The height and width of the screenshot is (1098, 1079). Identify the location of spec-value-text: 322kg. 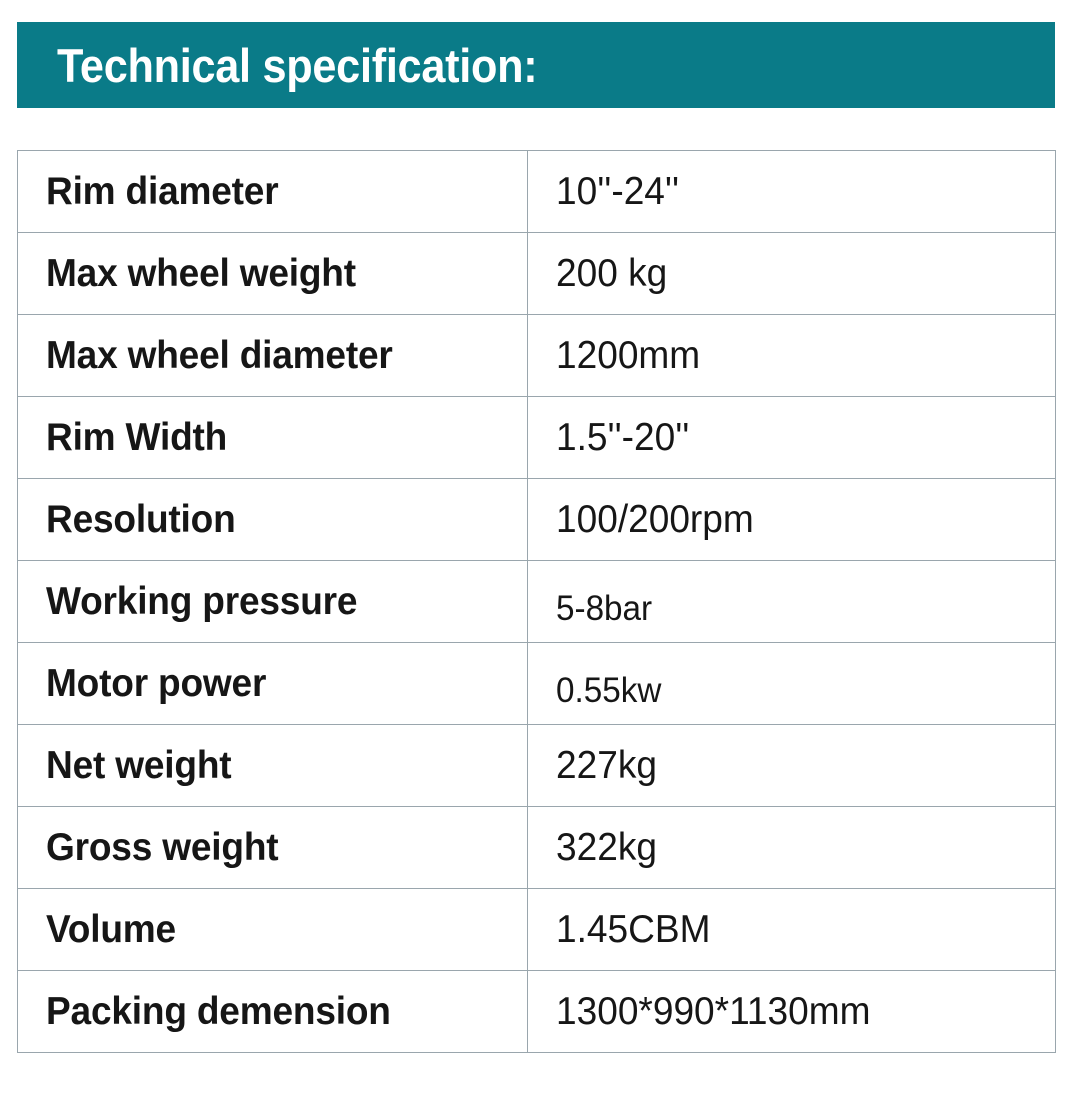
(606, 847).